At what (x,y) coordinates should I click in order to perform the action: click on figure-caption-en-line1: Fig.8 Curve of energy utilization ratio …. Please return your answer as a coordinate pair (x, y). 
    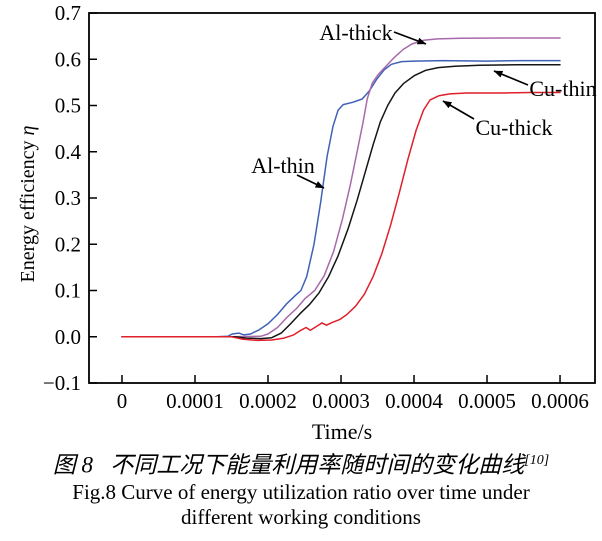
    Looking at the image, I should click on (301, 491).